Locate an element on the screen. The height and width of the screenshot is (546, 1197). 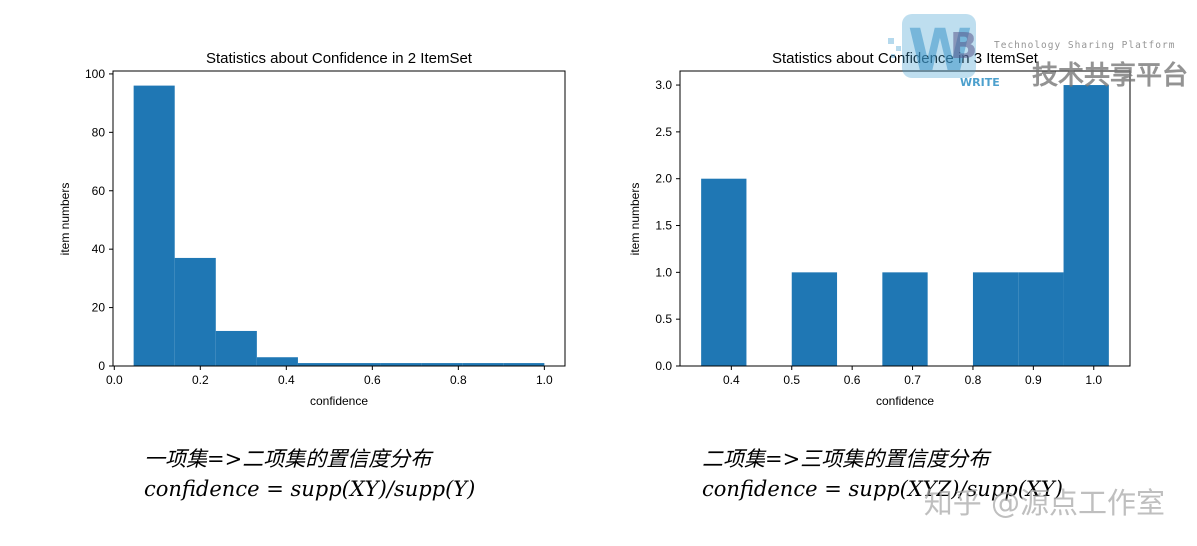
y-tick-label: 2.0 is located at coordinates (663, 179).